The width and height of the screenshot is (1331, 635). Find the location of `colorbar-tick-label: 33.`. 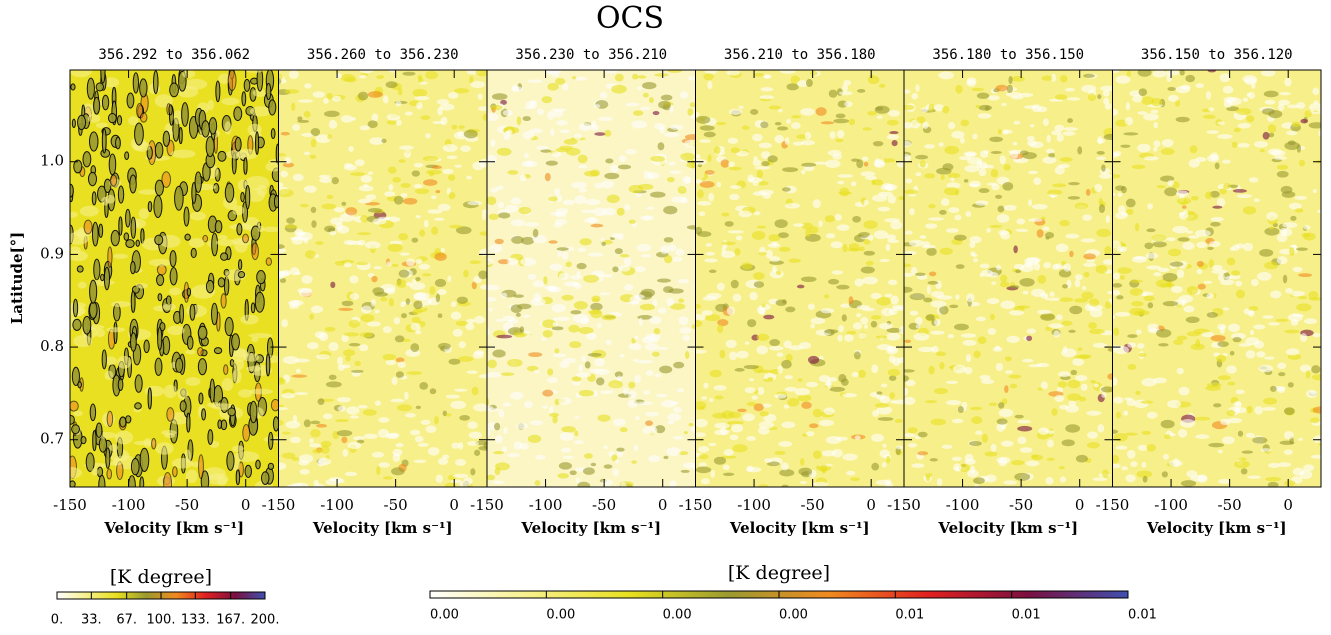

colorbar-tick-label: 33. is located at coordinates (91, 620).